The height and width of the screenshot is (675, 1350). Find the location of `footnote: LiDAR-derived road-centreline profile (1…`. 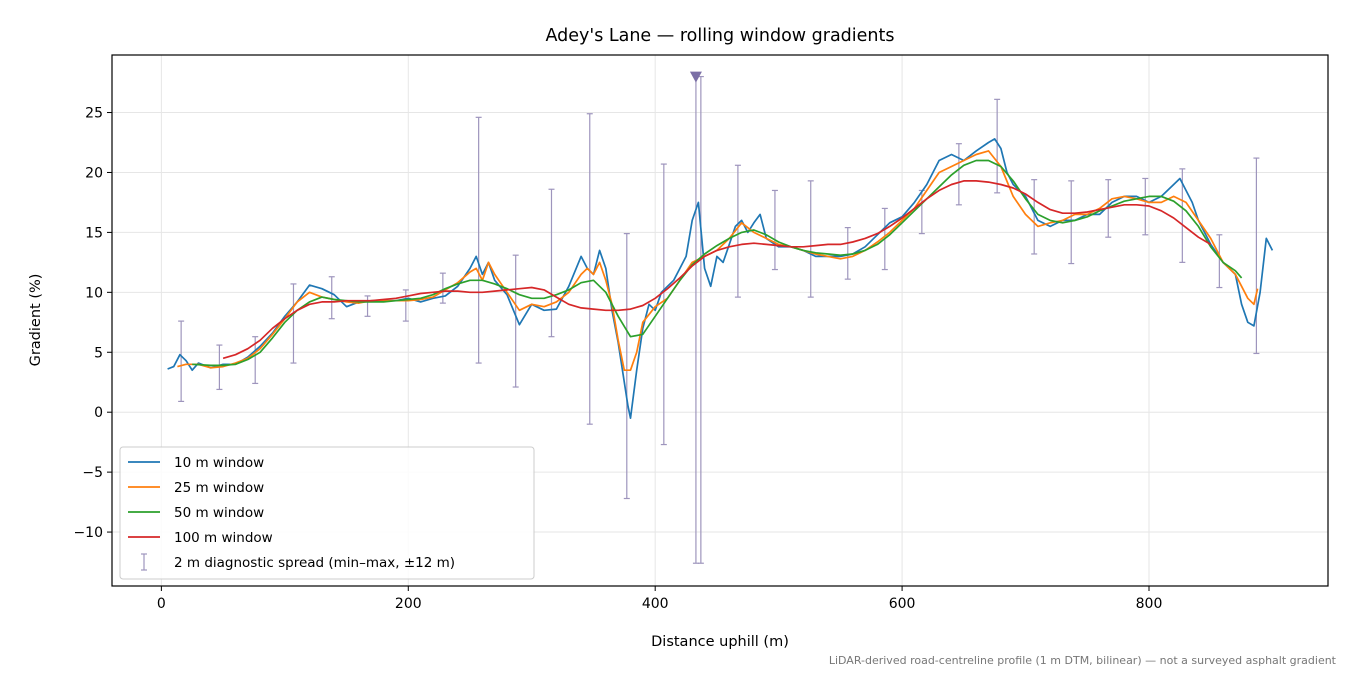

footnote: LiDAR-derived road-centreline profile (1… is located at coordinates (1083, 660).